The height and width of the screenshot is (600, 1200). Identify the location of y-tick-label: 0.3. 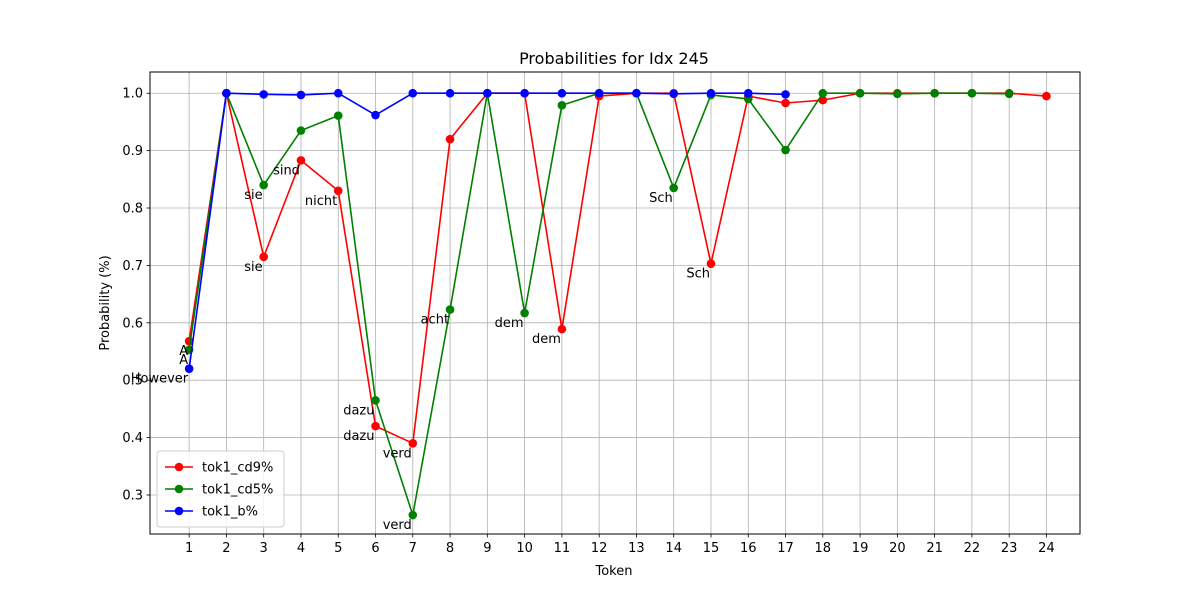
(132, 495).